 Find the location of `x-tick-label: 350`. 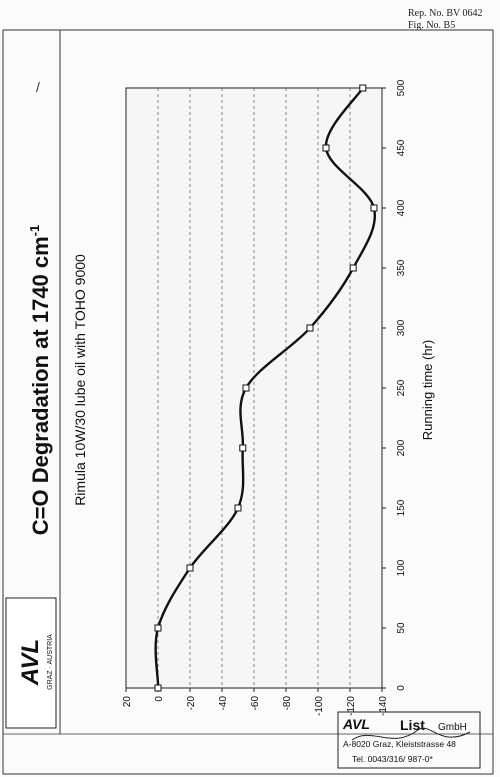

x-tick-label: 350 is located at coordinates (401, 267).